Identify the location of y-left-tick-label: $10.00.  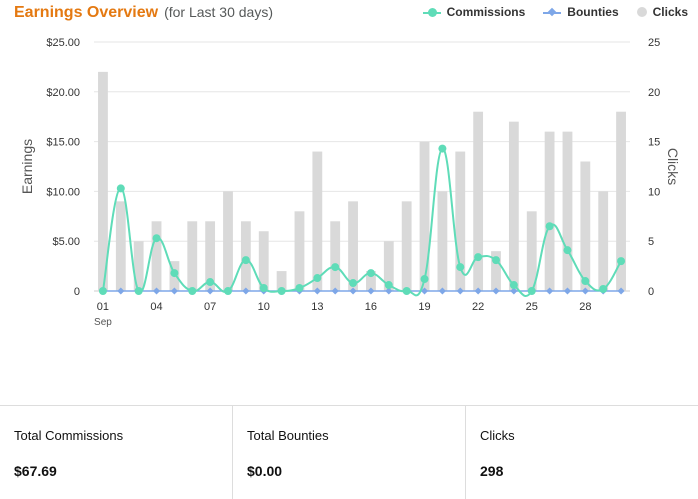
(63, 192).